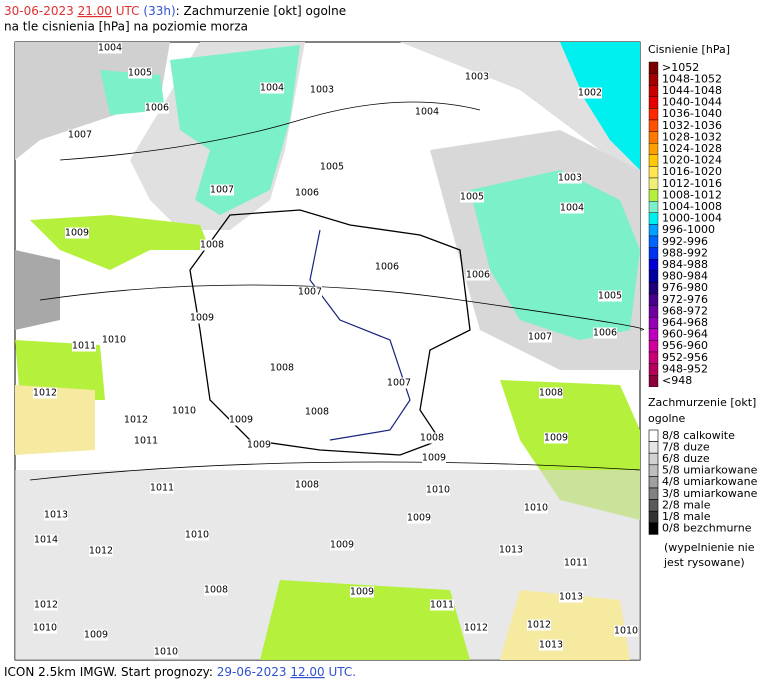 Image resolution: width=768 pixels, height=683 pixels. What do you see at coordinates (685, 334) in the screenshot?
I see `legend-label: 960-964` at bounding box center [685, 334].